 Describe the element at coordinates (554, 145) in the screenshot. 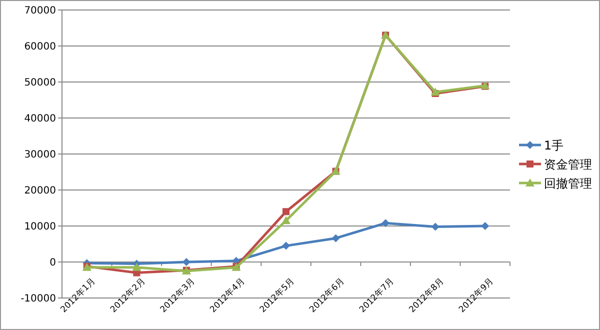

I see `legend-label: 1手` at that location.